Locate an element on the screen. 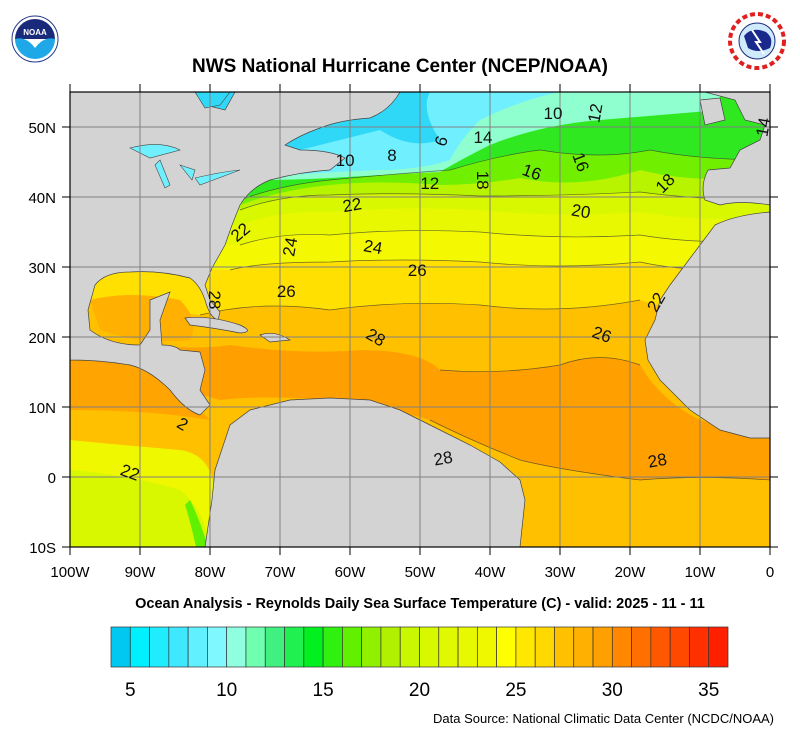  colorbar-tick-label: 30 is located at coordinates (612, 690).